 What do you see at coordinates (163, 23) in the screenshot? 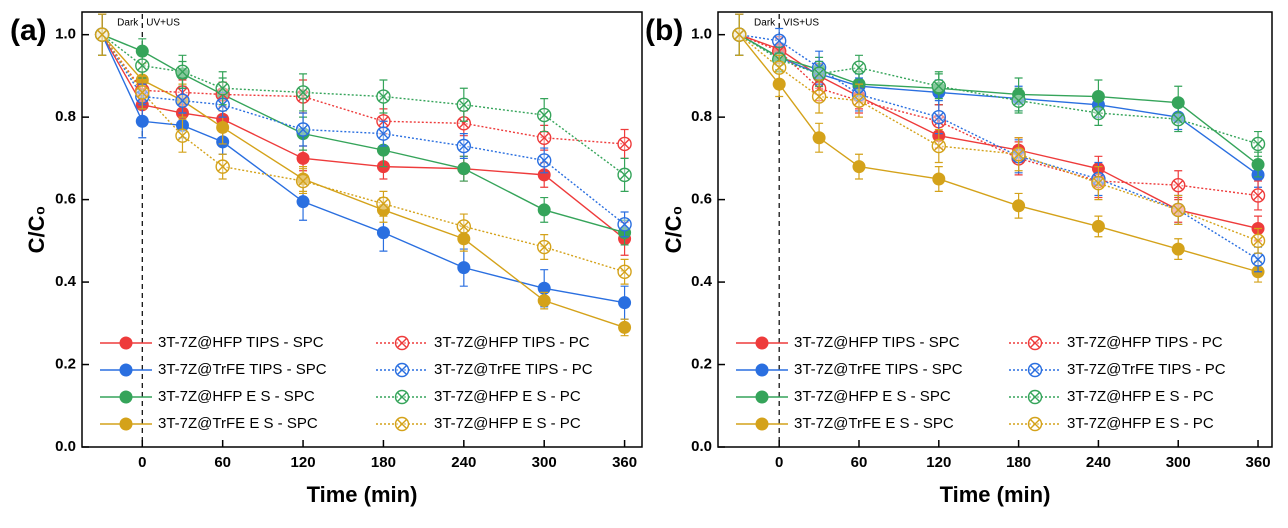
I see `phase-label: UV+US` at bounding box center [163, 23].